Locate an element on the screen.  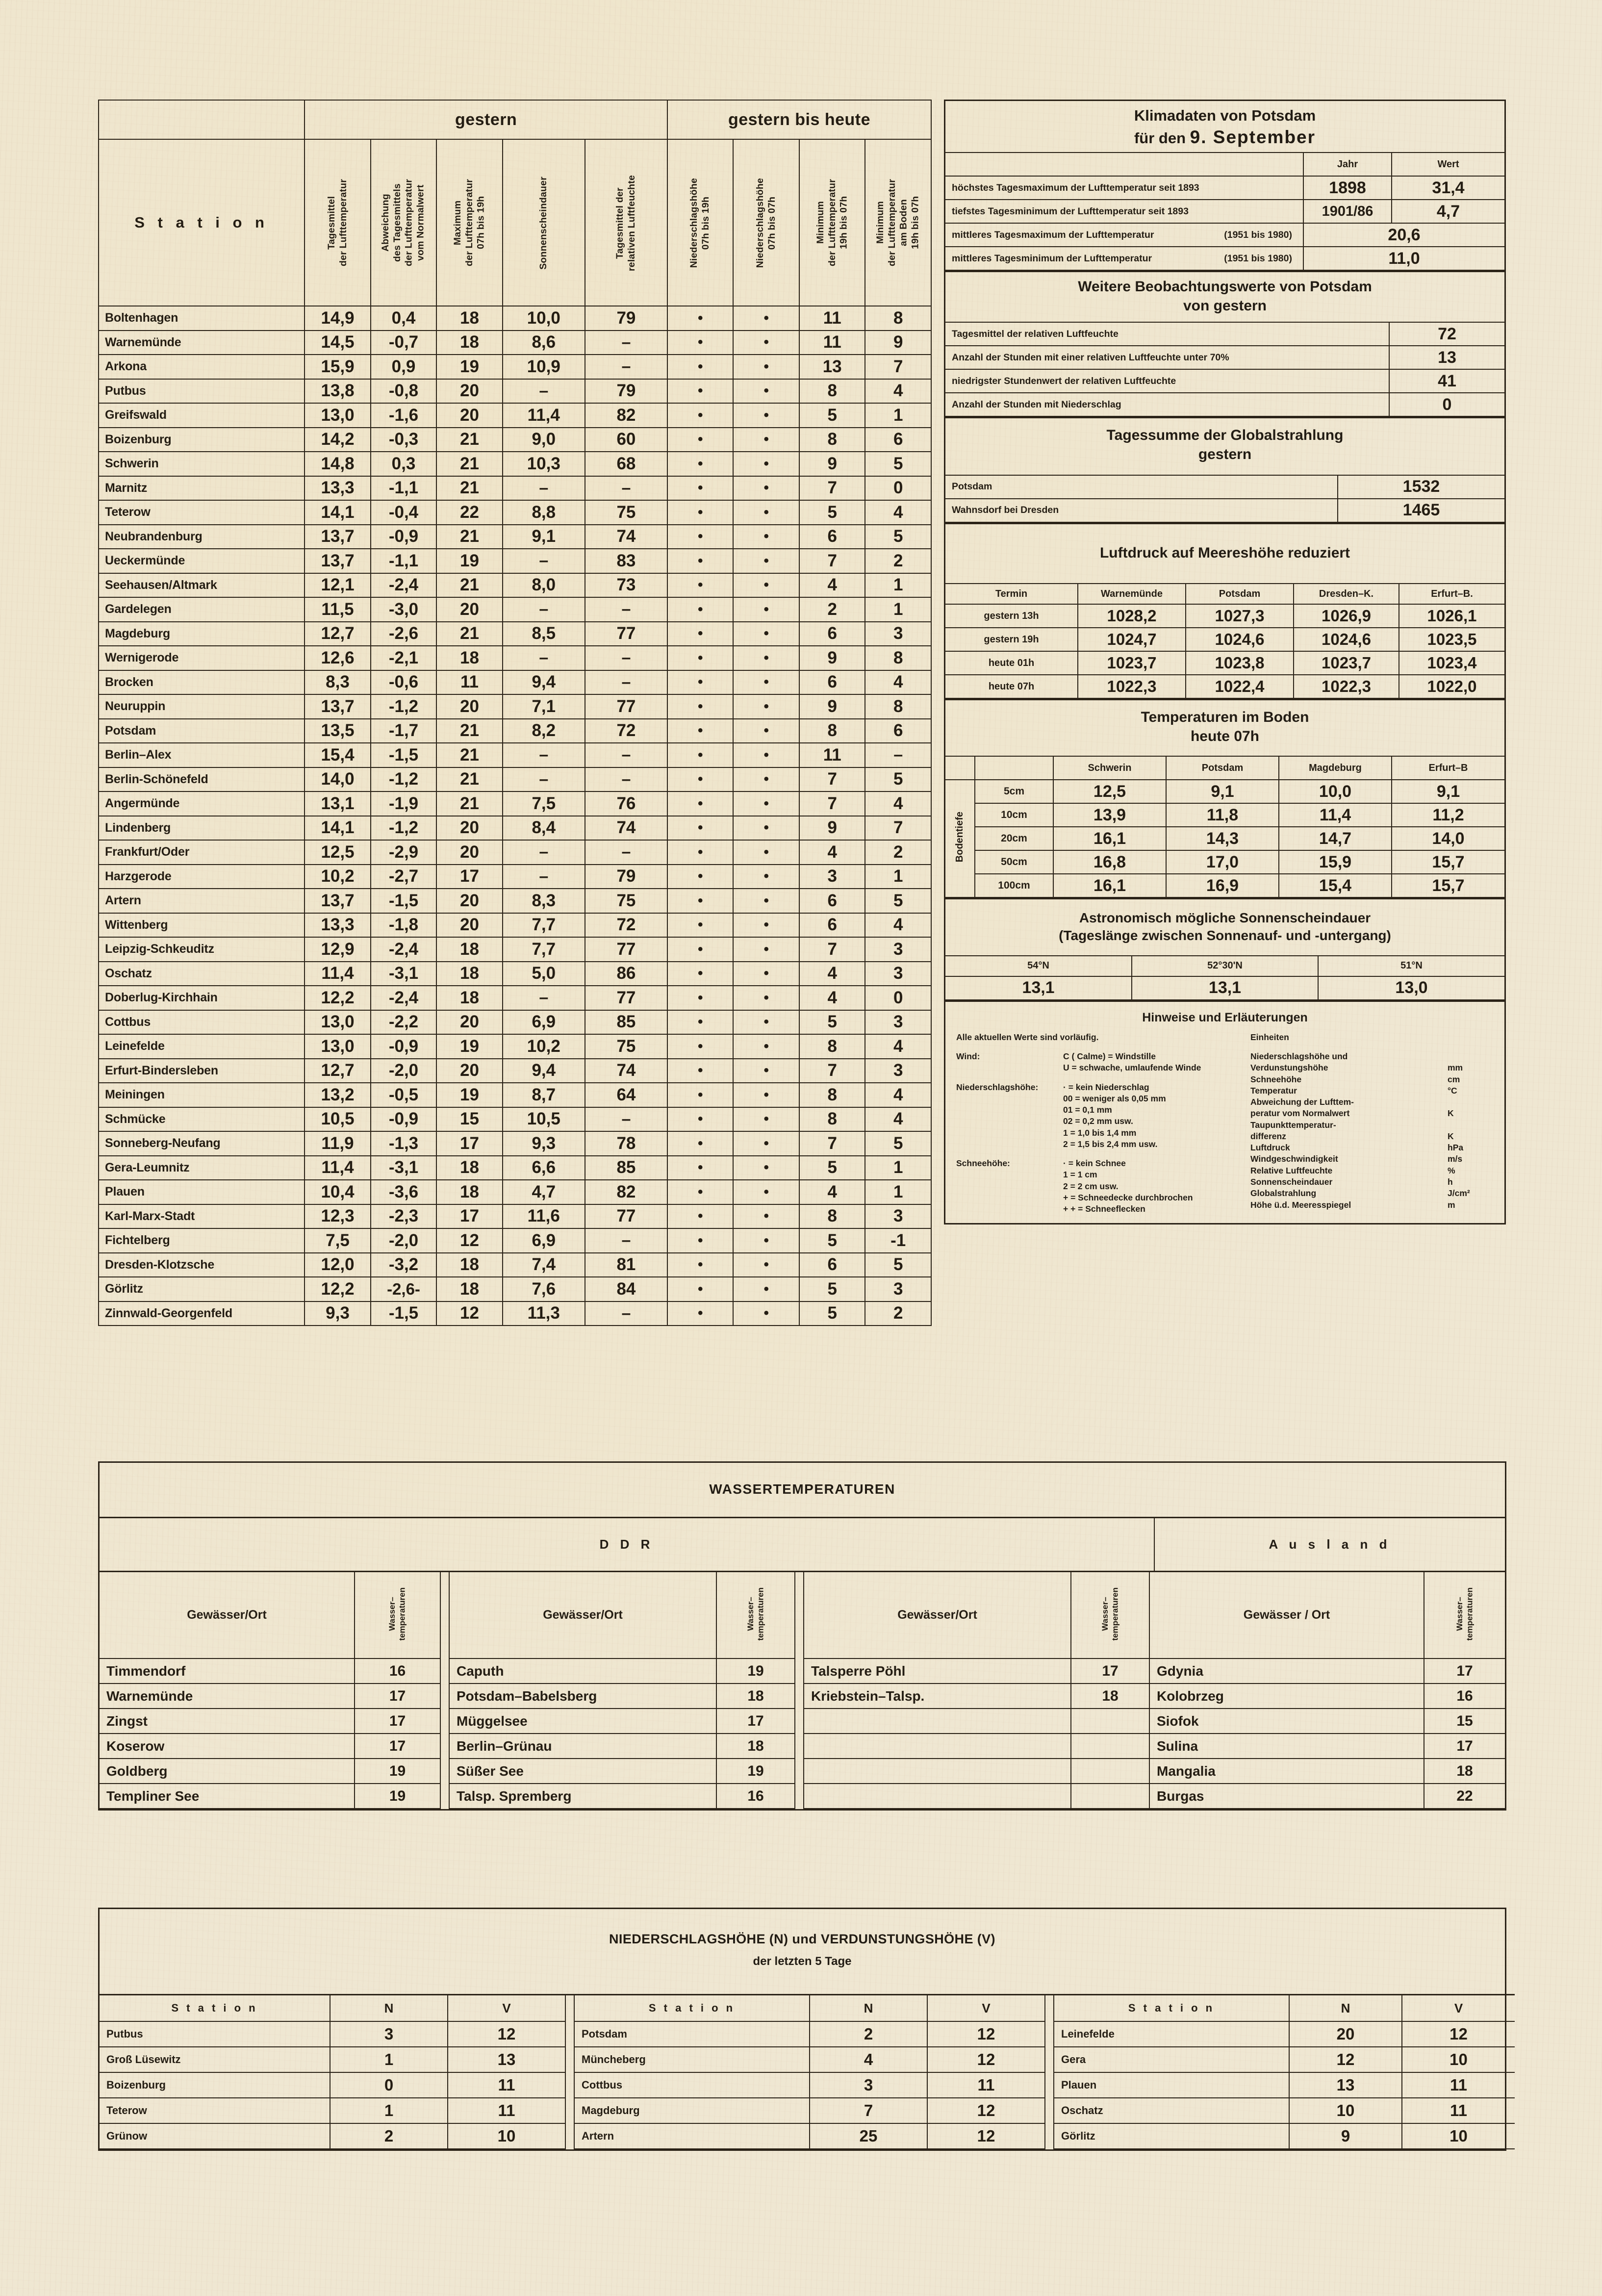
water-temperature-value is located at coordinates (1110, 1796).